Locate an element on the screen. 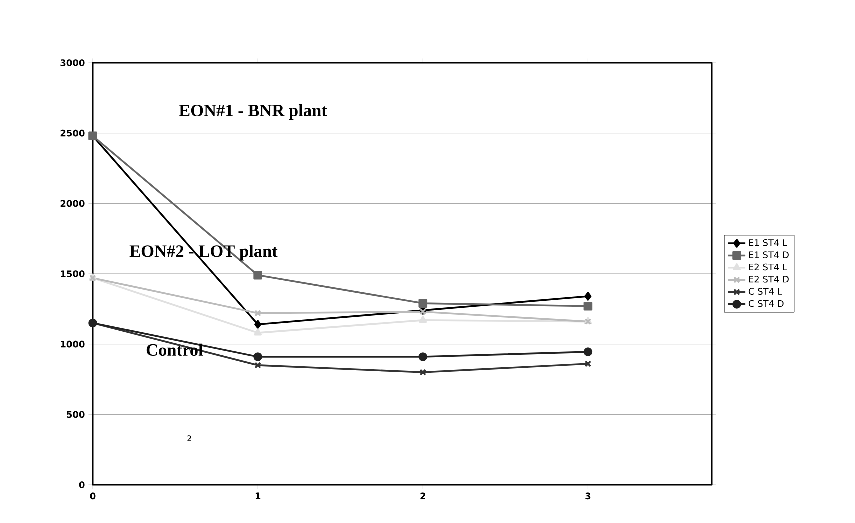  x-tick-label: 1 is located at coordinates (258, 496).